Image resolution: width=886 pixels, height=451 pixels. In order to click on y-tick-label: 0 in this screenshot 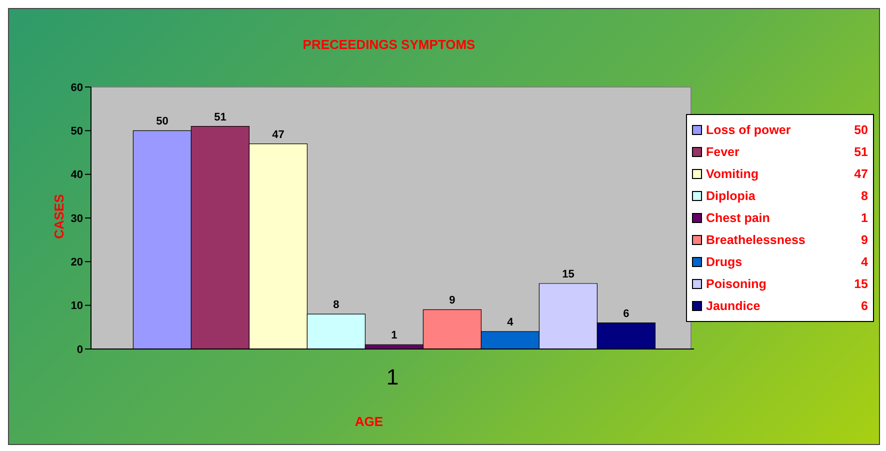, I will do `click(79, 350)`.